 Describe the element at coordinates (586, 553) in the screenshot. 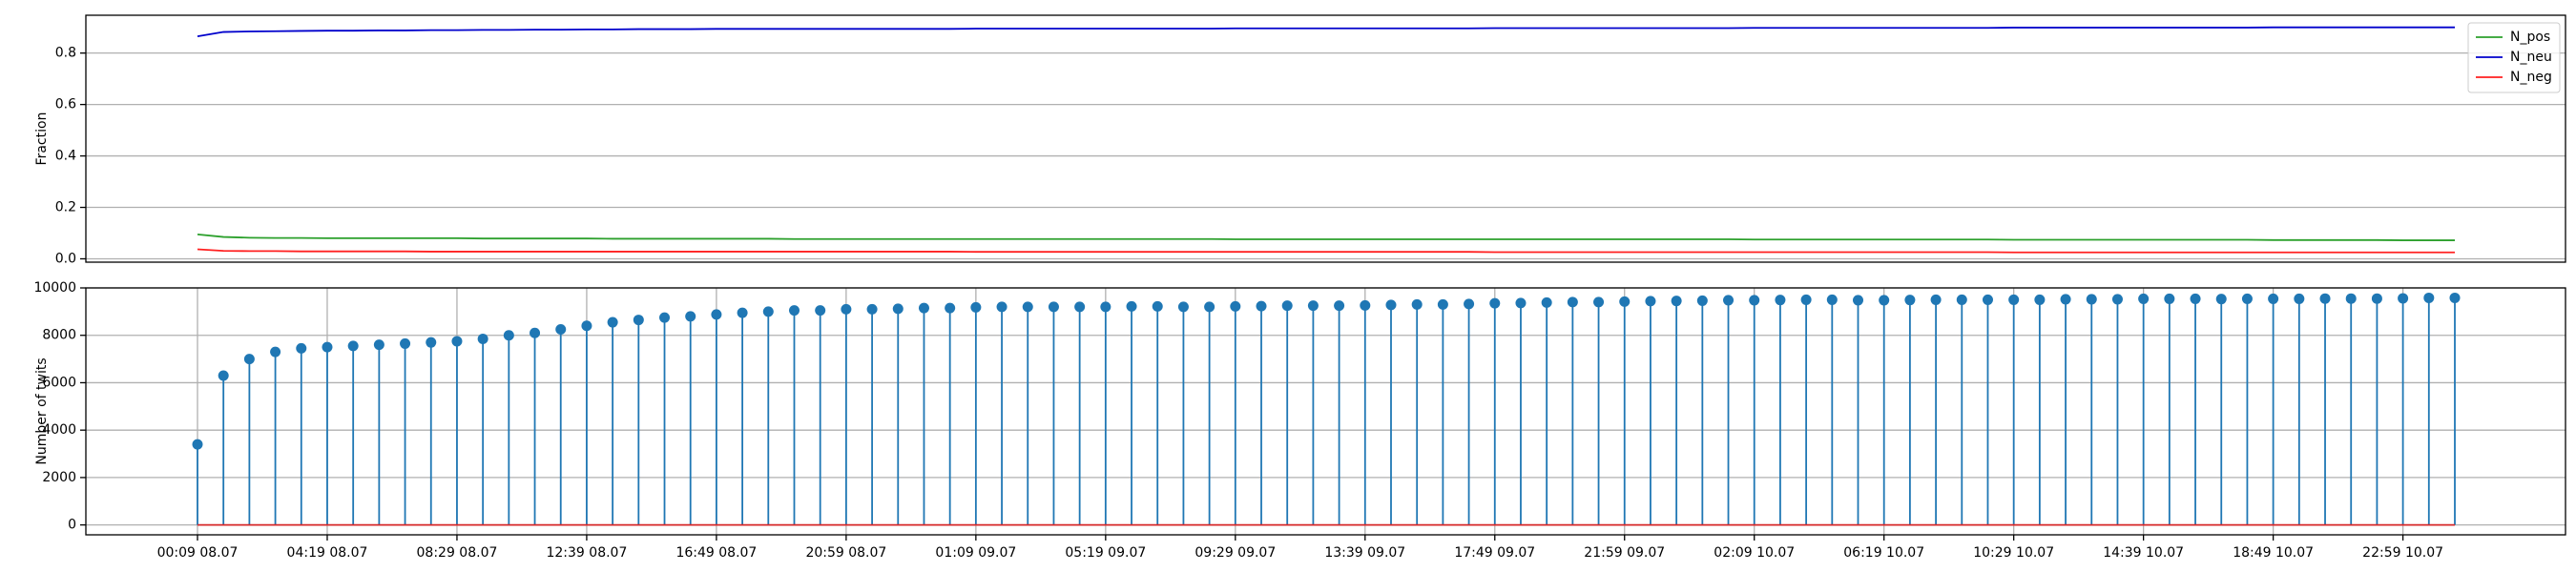

I see `x-tick-label: 12:39 08.07` at that location.